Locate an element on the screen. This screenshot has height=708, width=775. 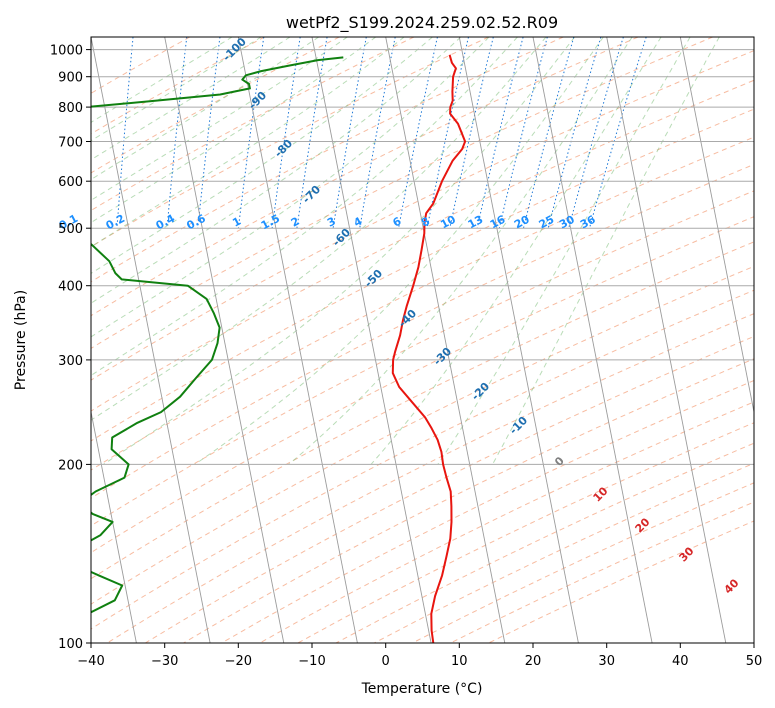
x-axis: −40 −30 −20 −10 0 10 20 30 40 50 is located at coordinates (419, 656).